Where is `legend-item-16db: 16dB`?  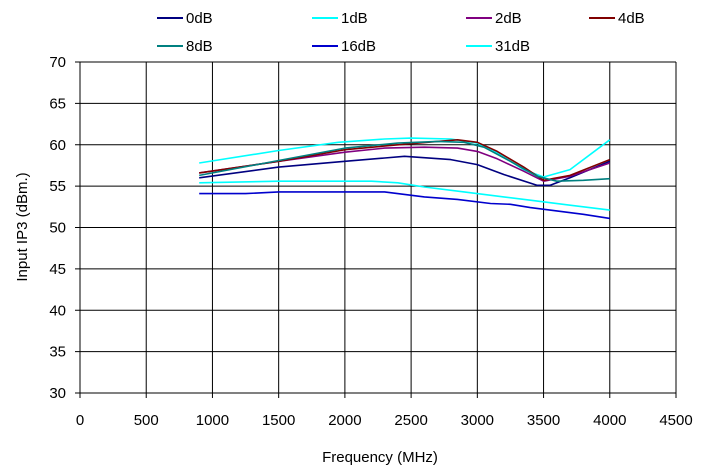 legend-item-16db: 16dB is located at coordinates (344, 46).